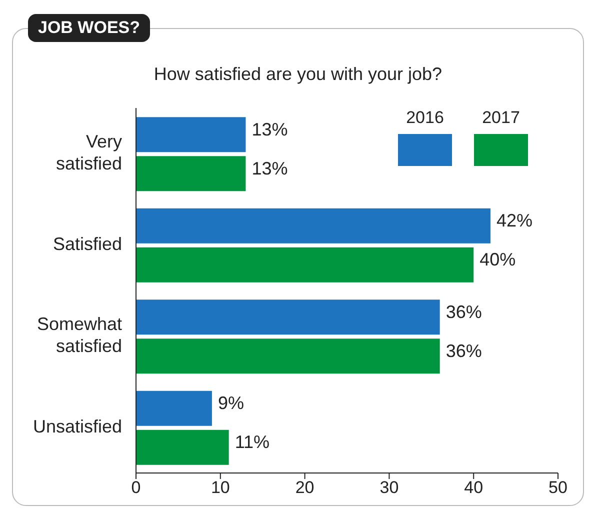  Describe the element at coordinates (514, 220) in the screenshot. I see `data-label: 42%` at that location.